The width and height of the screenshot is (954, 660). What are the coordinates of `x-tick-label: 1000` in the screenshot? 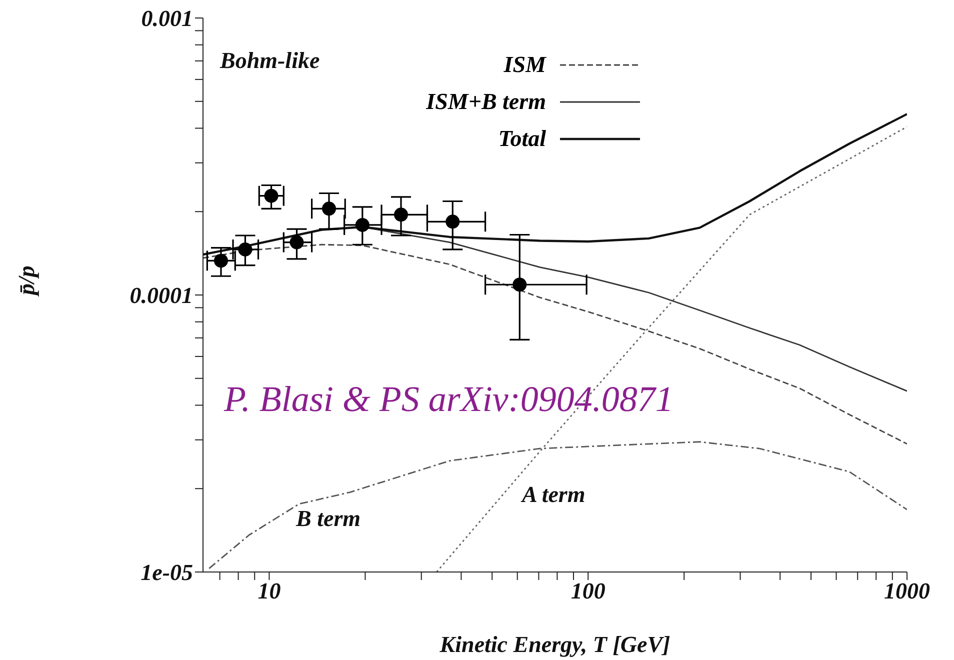 It's located at (907, 591).